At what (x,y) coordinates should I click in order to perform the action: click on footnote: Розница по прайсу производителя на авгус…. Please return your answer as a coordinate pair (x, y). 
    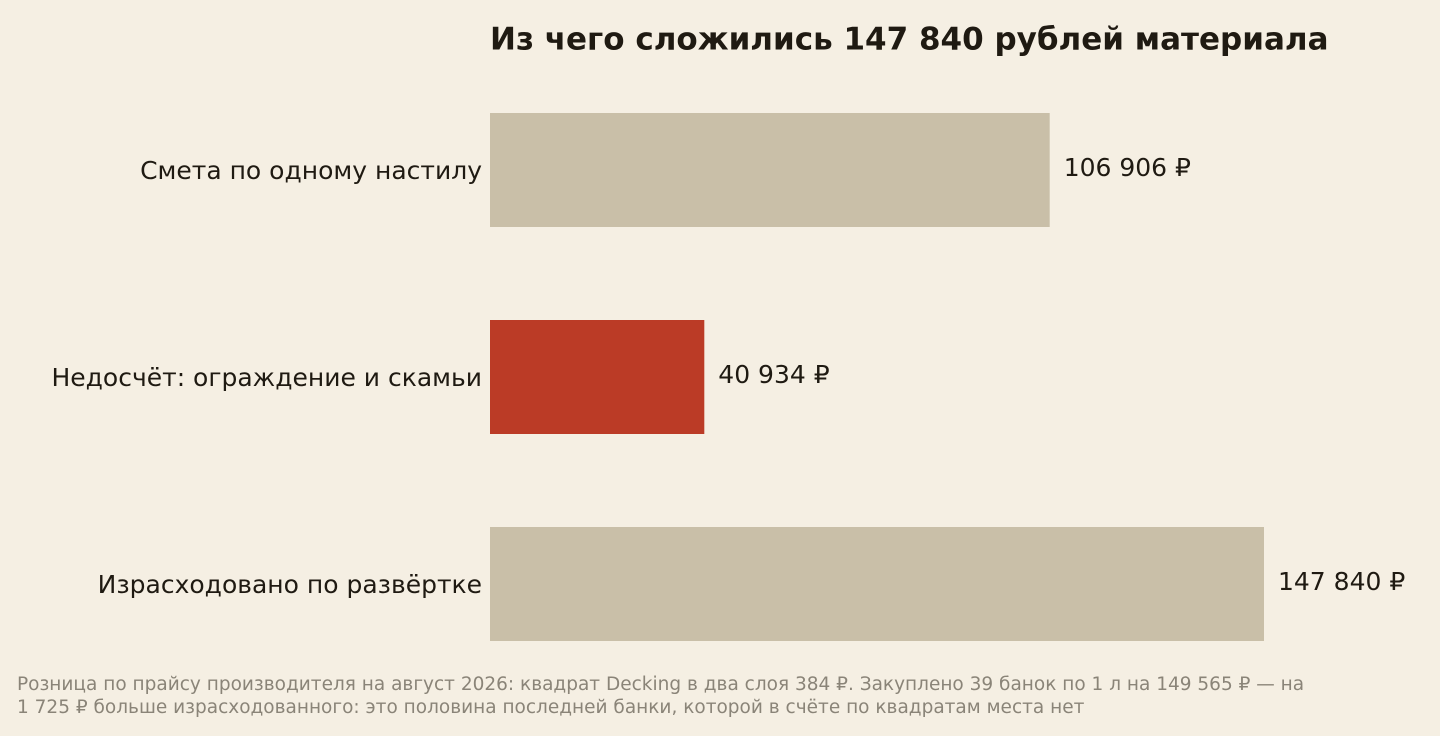
    Looking at the image, I should click on (660, 684).